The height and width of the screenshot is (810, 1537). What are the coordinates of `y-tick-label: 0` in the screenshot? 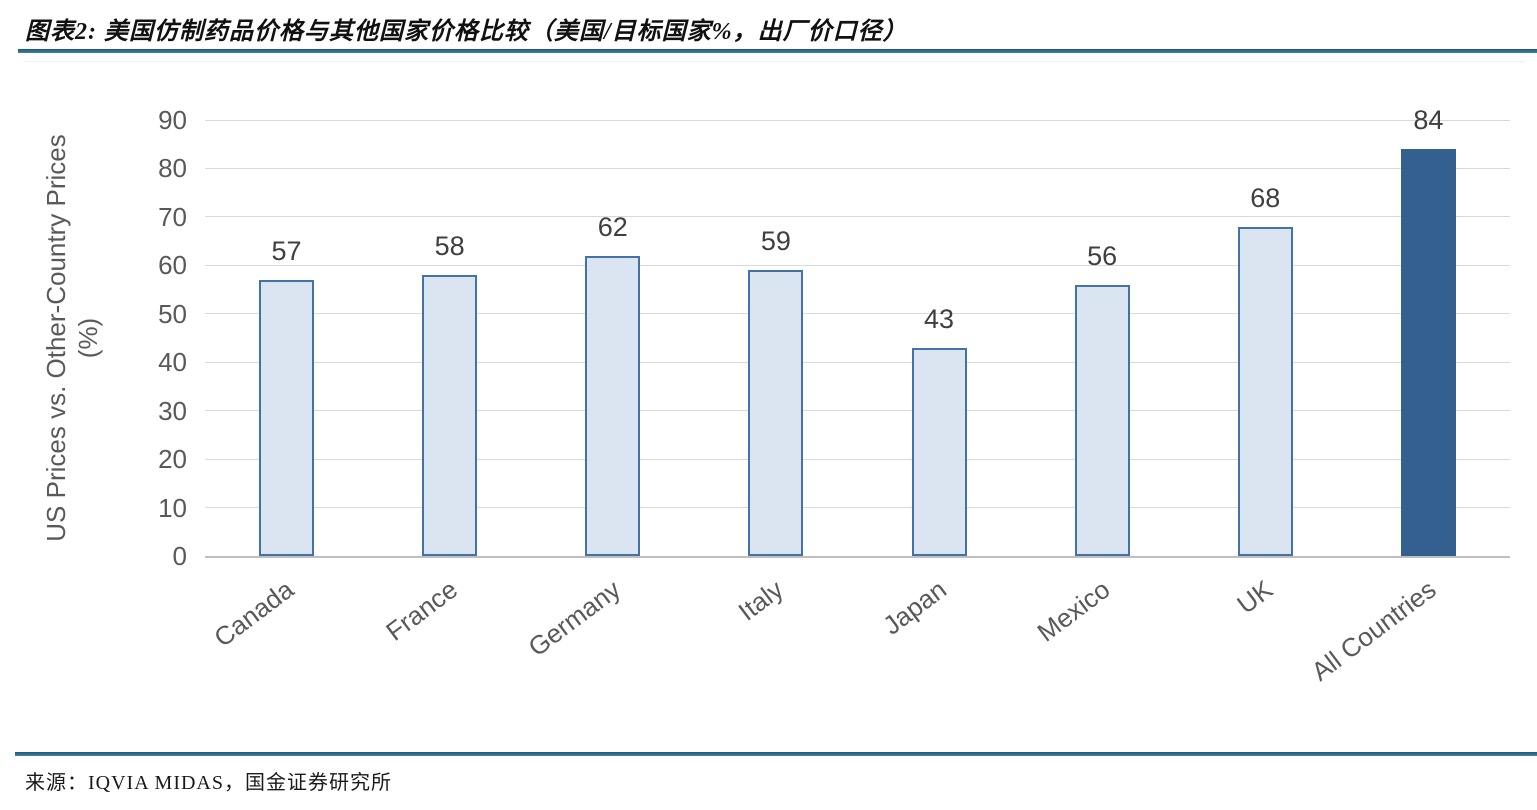 It's located at (179, 556).